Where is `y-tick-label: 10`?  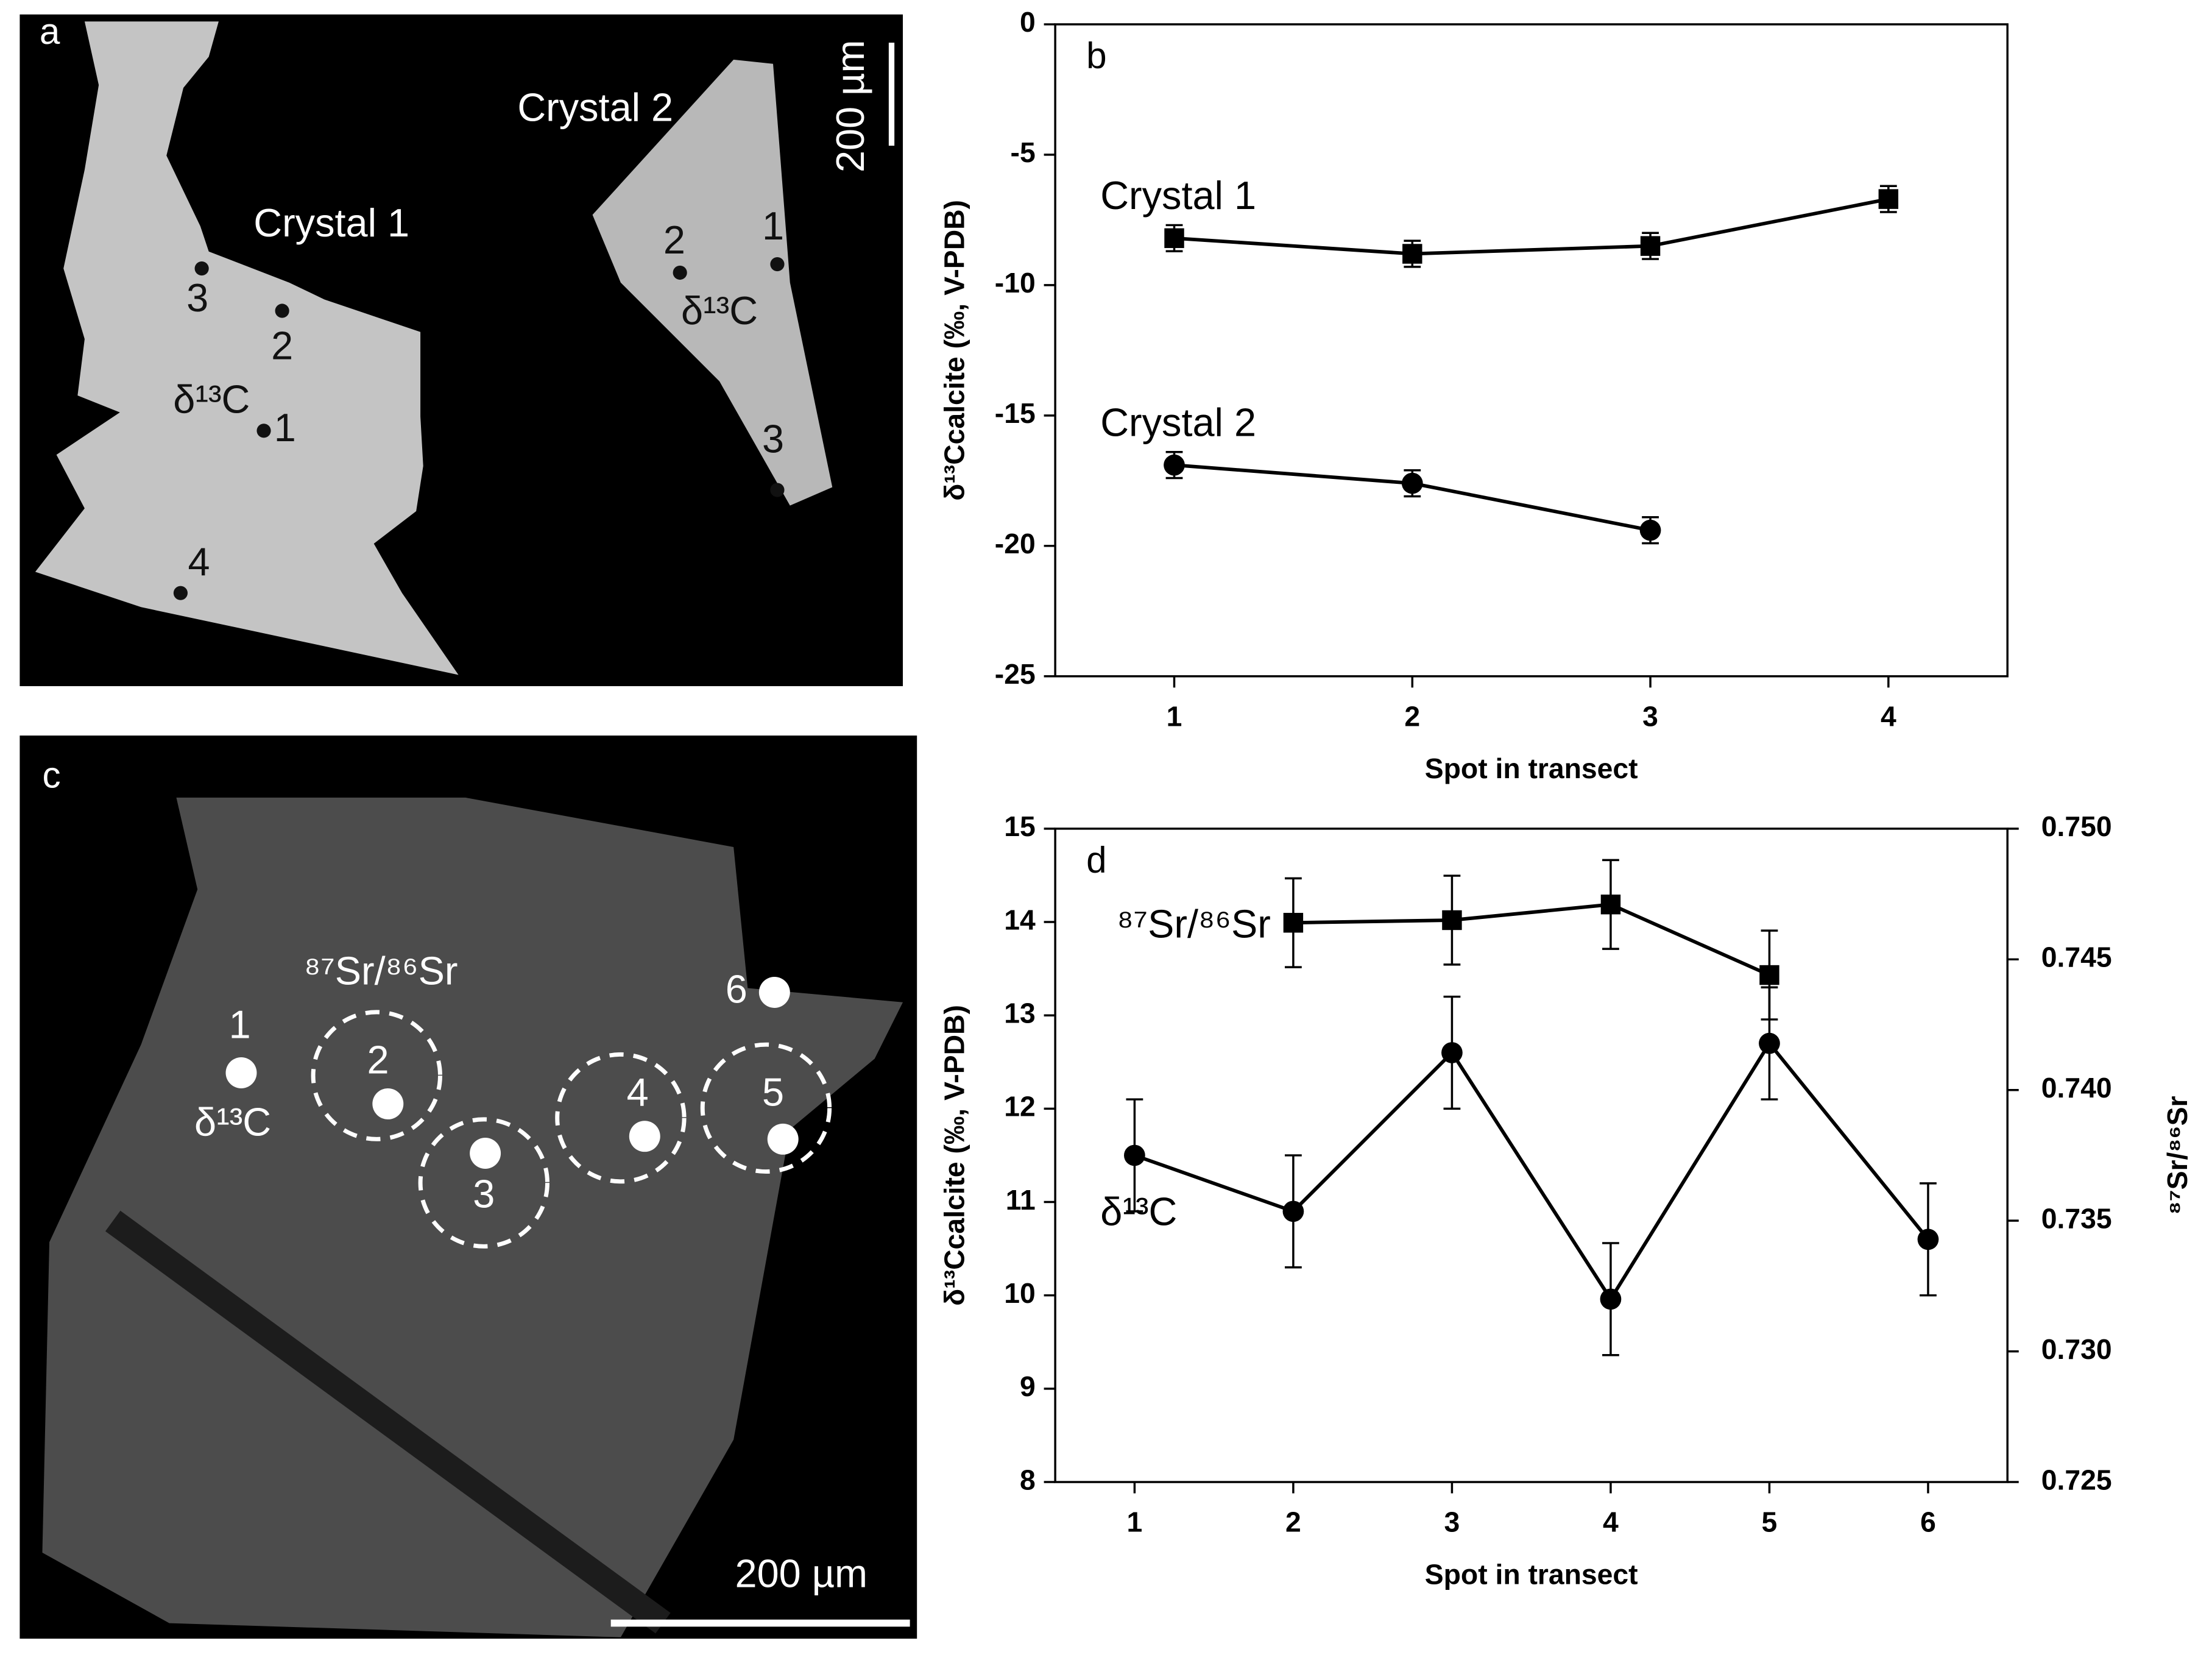 y-tick-label: 10 is located at coordinates (1020, 1293).